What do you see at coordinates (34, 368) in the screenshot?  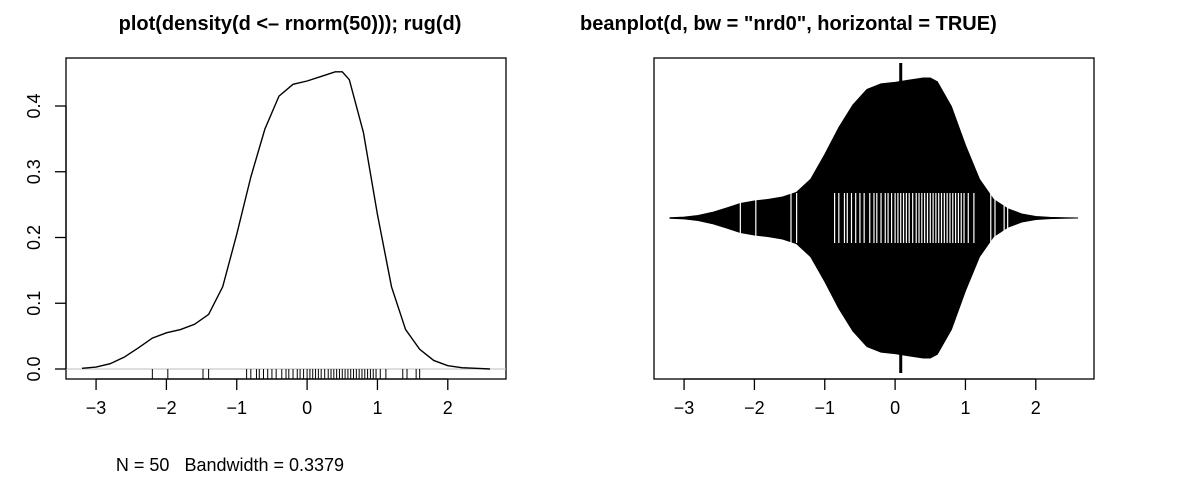 I see `y-tick-label: 0.0` at bounding box center [34, 368].